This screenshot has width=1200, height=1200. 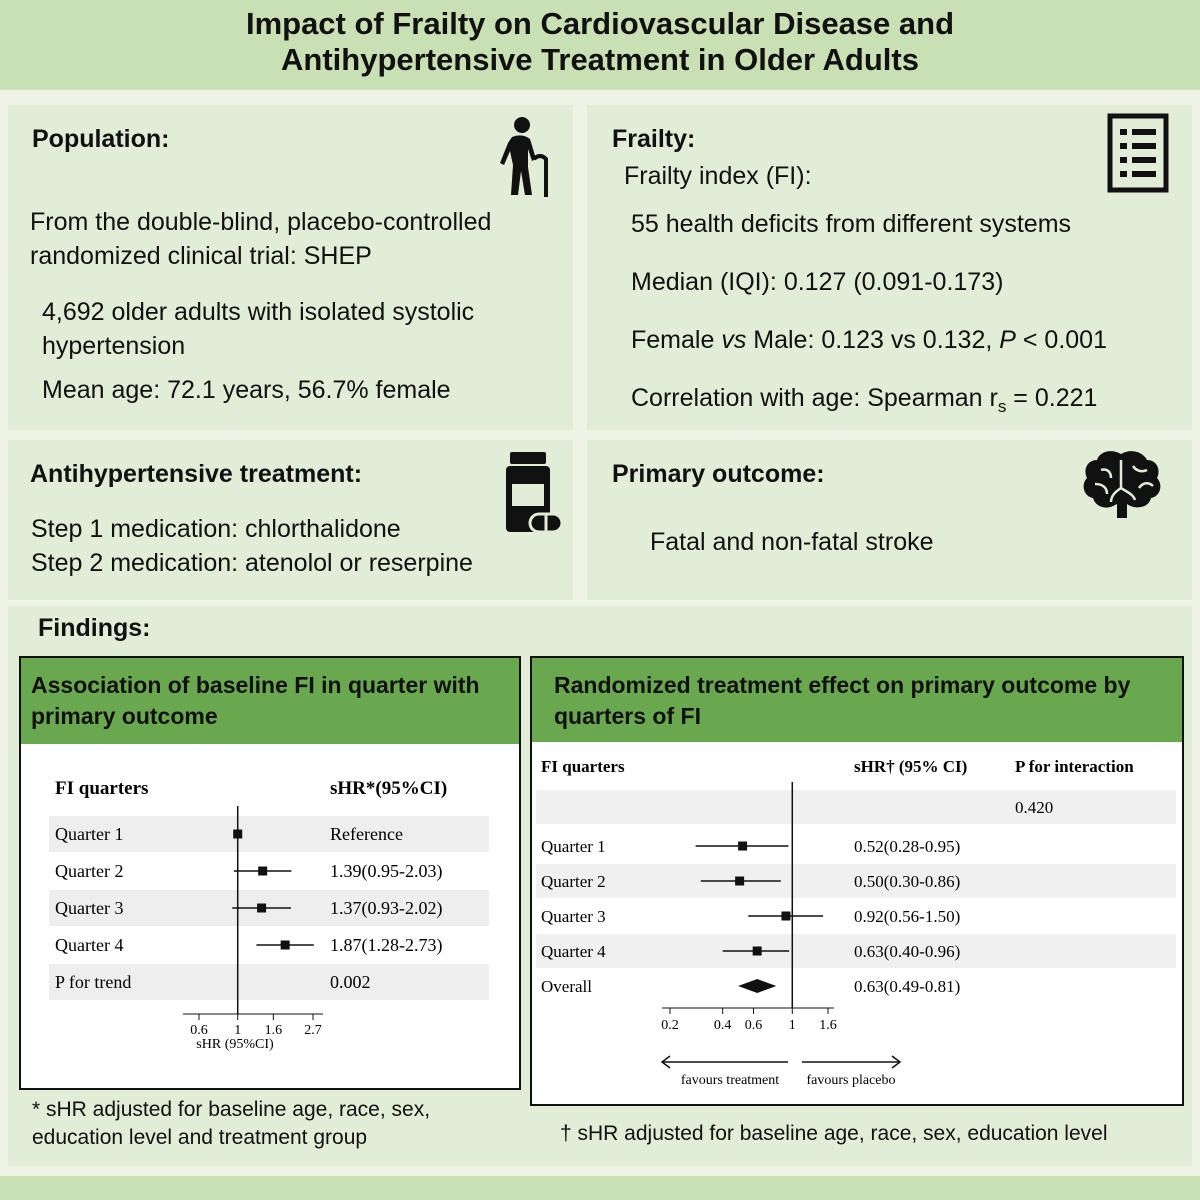 What do you see at coordinates (252, 563) in the screenshot?
I see `treatment-line-2: Step 2 medication: atenolol or reserpine` at bounding box center [252, 563].